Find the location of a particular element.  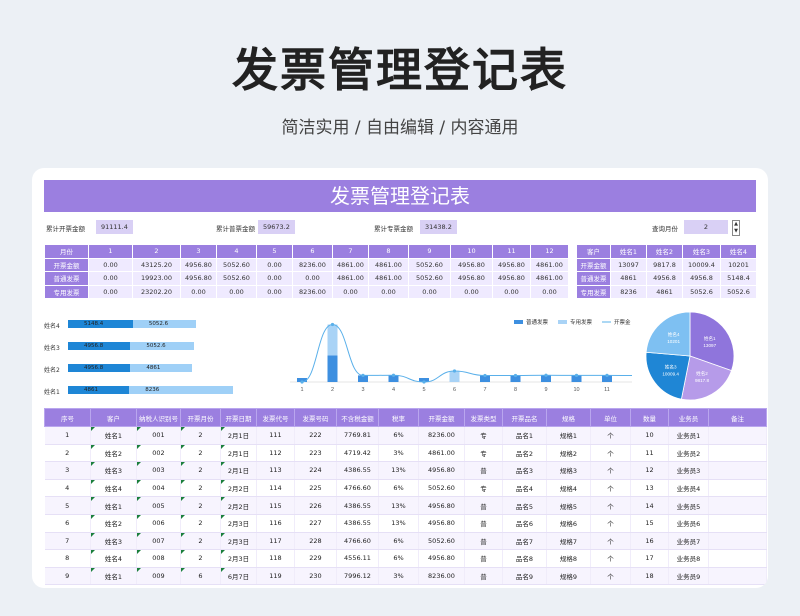

table-cell: 11 is located at coordinates (649, 453).